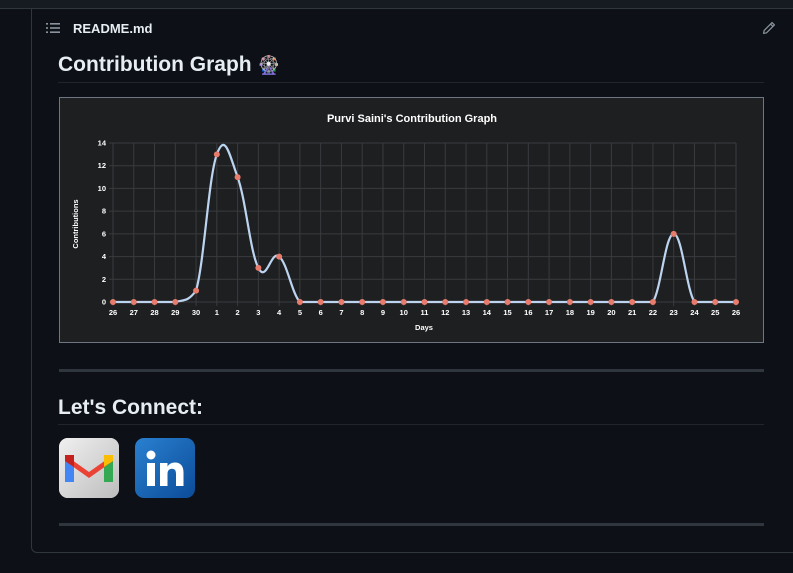  I want to click on x-tick-label: 29, so click(175, 312).